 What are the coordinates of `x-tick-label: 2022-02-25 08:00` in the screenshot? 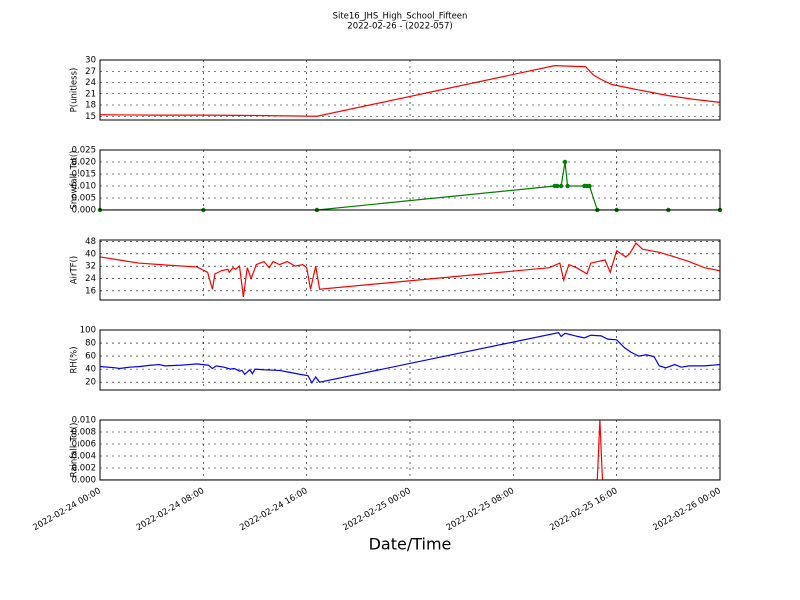 It's located at (480, 509).